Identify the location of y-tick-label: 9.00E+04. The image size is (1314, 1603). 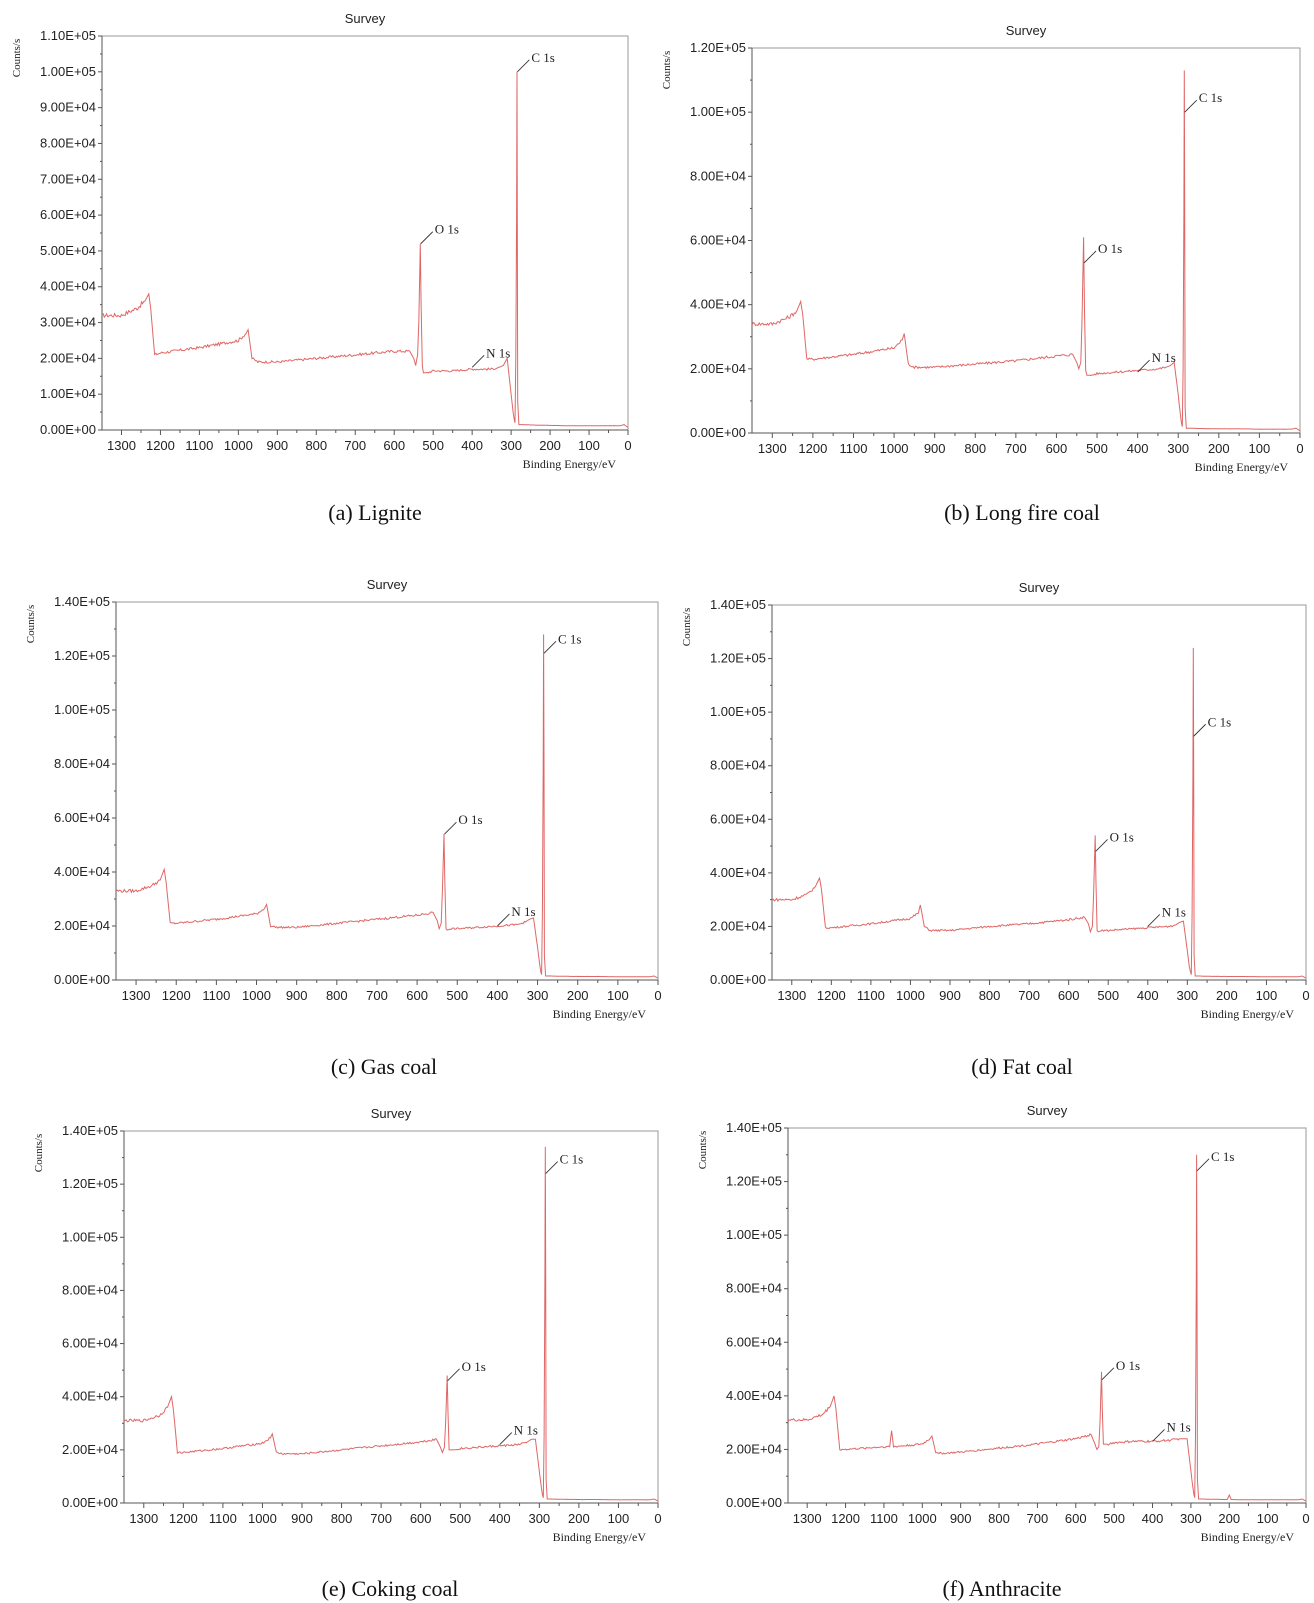
(68, 107).